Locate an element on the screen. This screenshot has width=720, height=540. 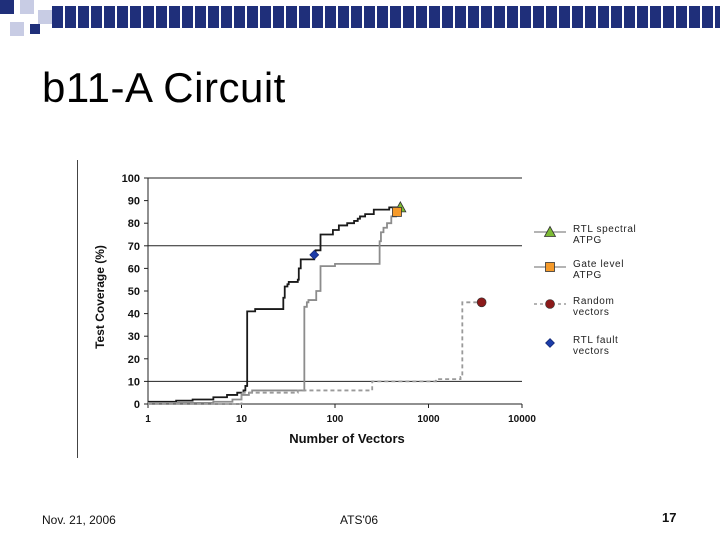
legend-label: RTL fault is located at coordinates (595, 340).